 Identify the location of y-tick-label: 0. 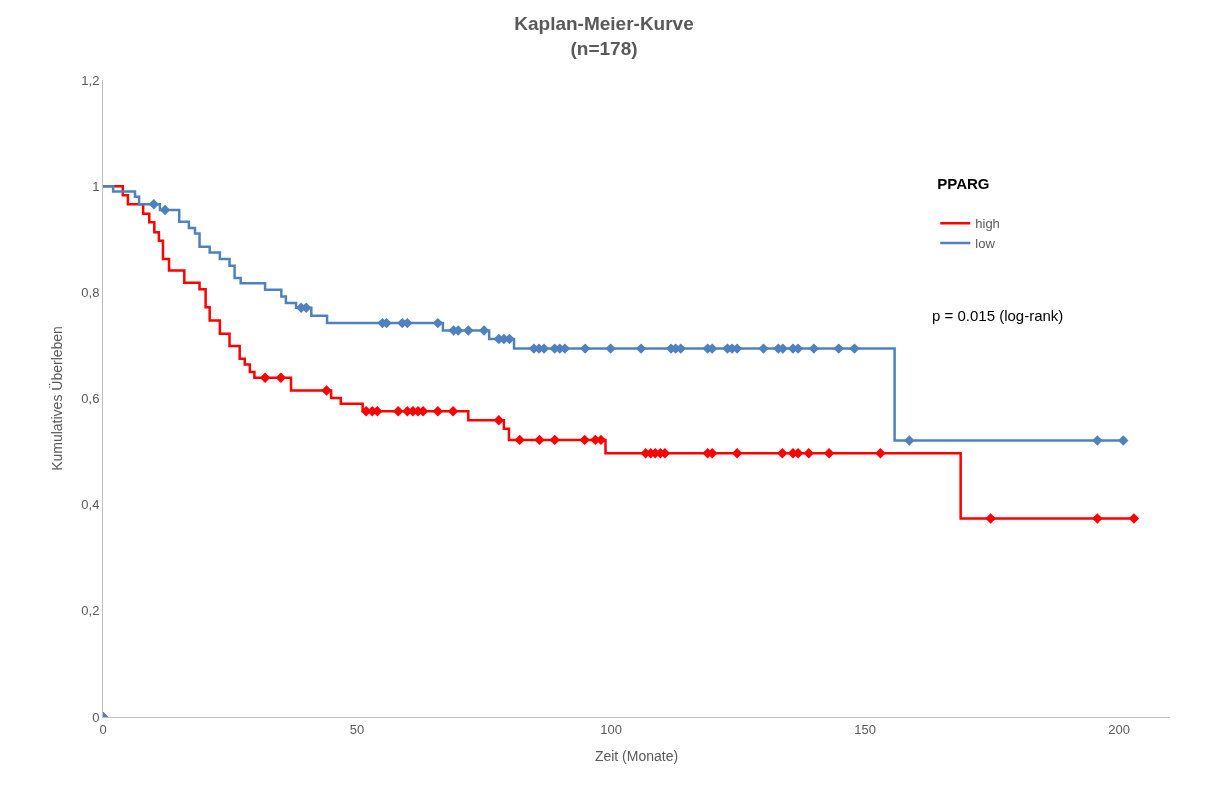
(96, 717).